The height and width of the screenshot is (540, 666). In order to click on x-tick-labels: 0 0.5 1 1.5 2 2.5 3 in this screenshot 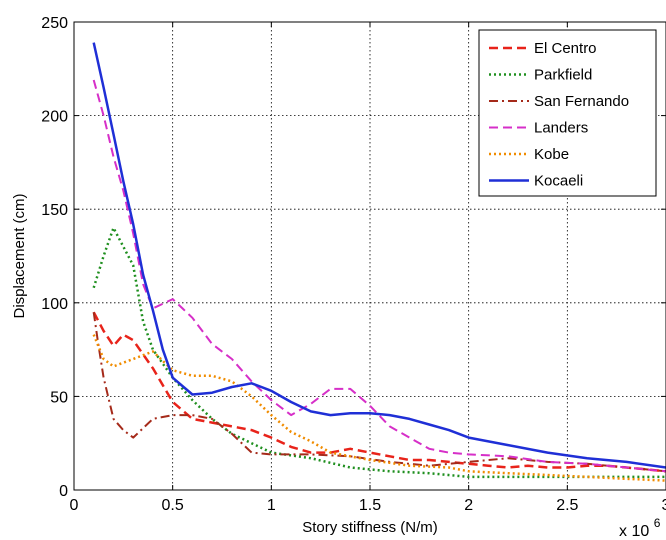, I will do `click(368, 505)`.